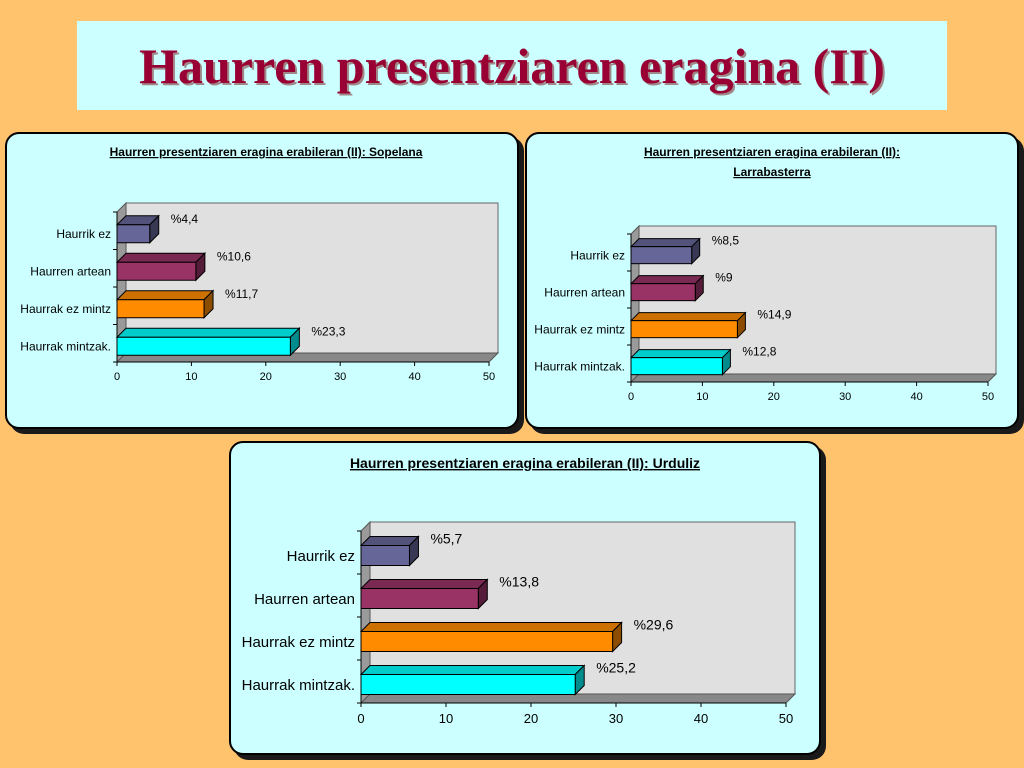 Image resolution: width=1024 pixels, height=768 pixels. What do you see at coordinates (654, 625) in the screenshot?
I see `data-label: %29,6` at bounding box center [654, 625].